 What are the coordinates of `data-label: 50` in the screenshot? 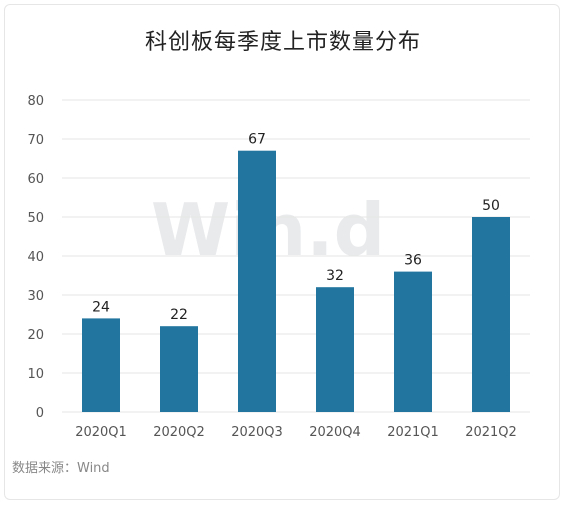 It's located at (491, 206).